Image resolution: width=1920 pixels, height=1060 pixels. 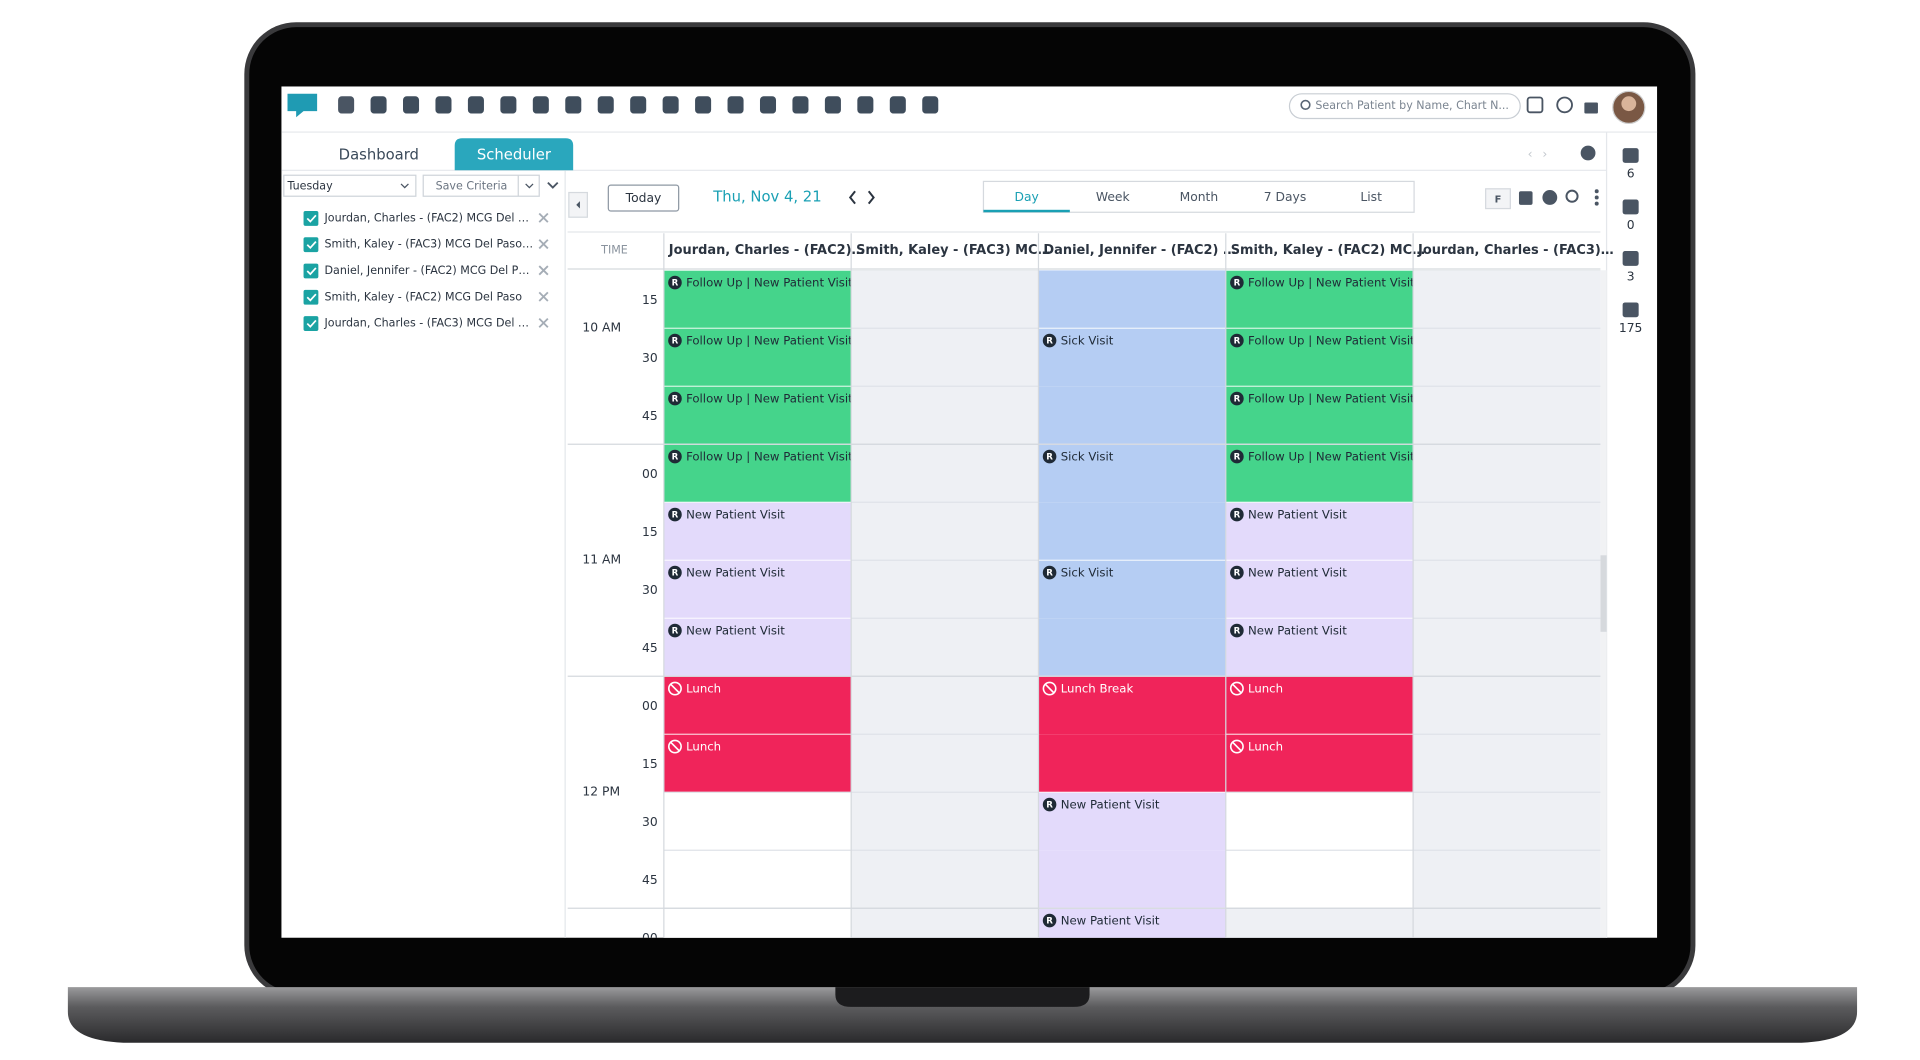 I want to click on view-option: Week, so click(x=1113, y=197).